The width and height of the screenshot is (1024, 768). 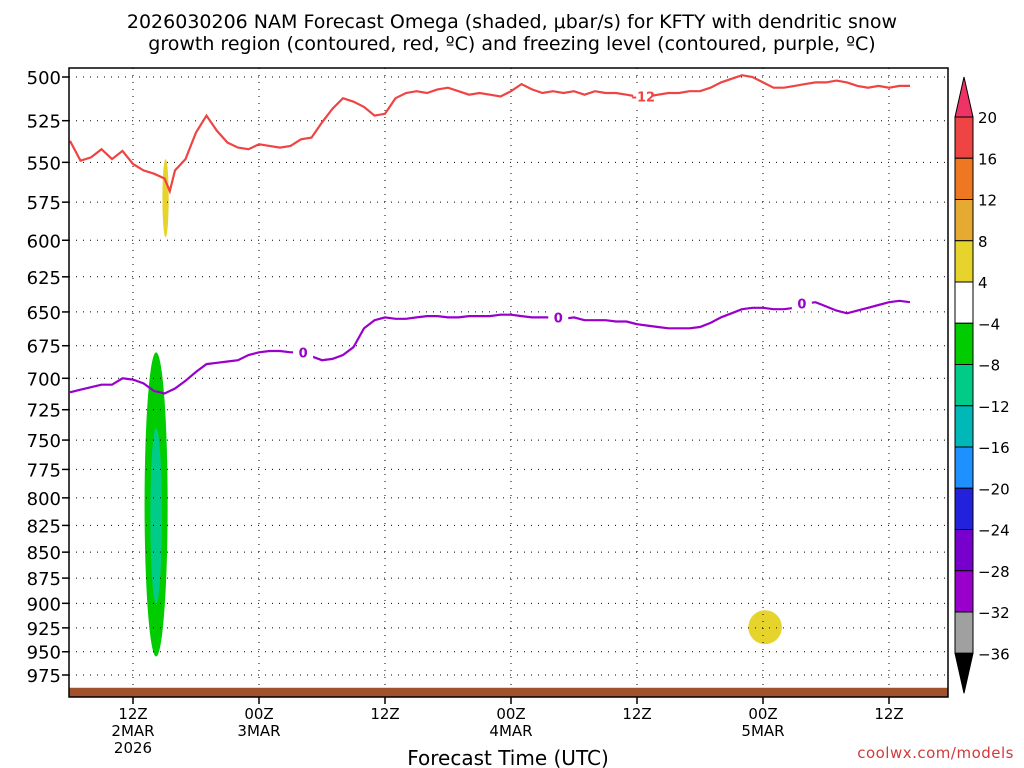 I want to click on y-tick-label-600: 600, so click(x=44, y=241).